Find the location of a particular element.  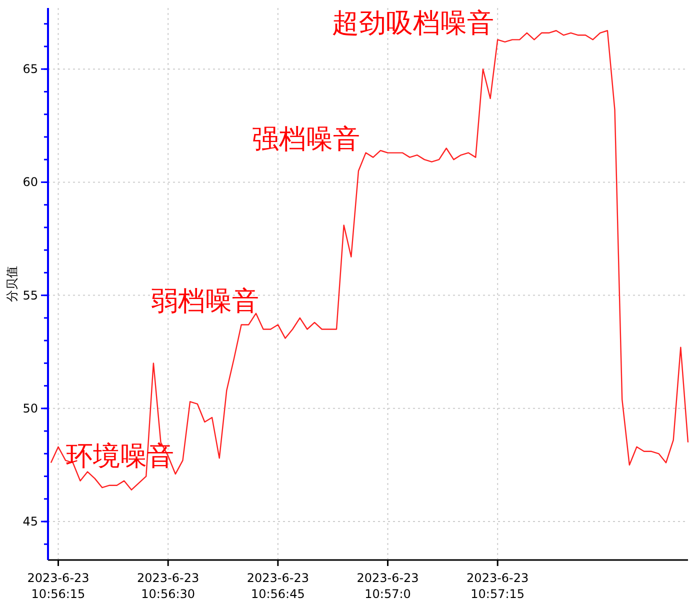

y-axis-title: 分贝值 is located at coordinates (12, 284).